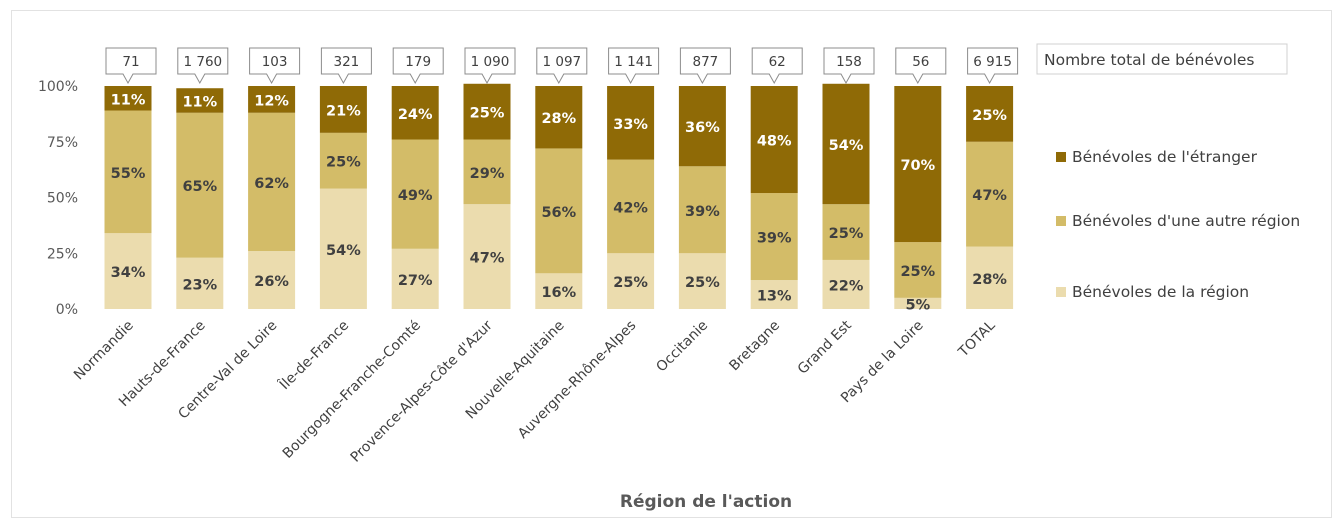 The width and height of the screenshot is (1336, 522). Describe the element at coordinates (1186, 221) in the screenshot. I see `legend-label: Bénévoles d'une autre région` at that location.